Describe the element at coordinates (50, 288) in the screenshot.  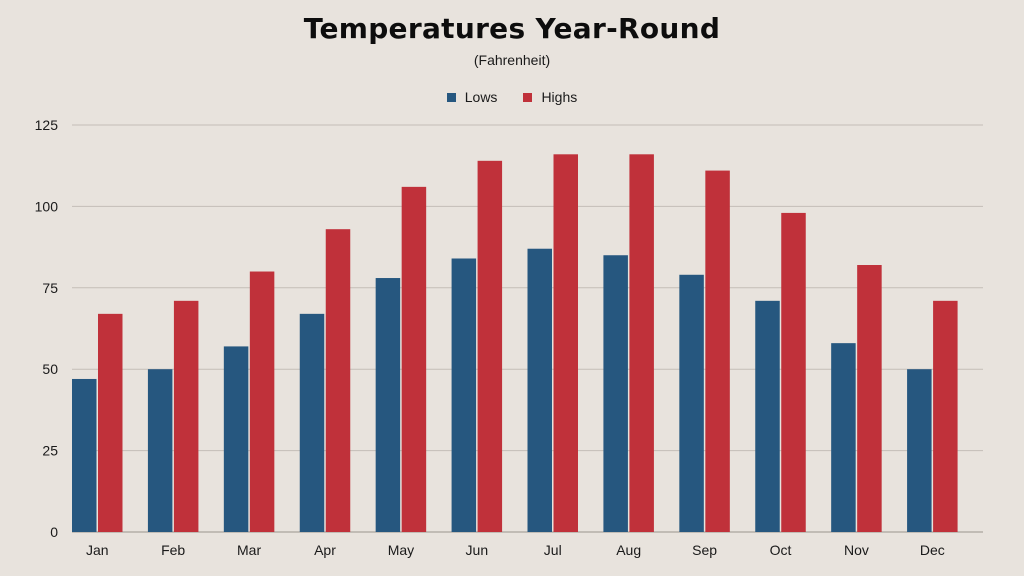
I see `y-tick-label: 75` at that location.